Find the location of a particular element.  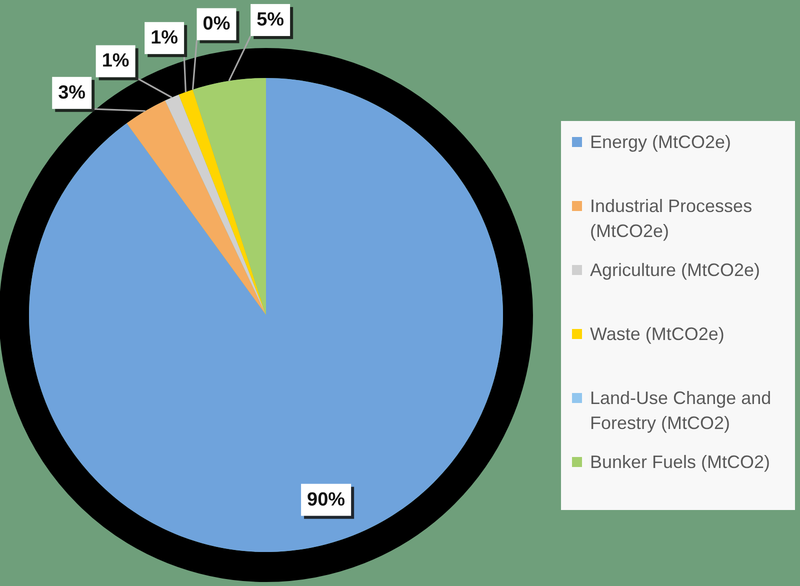

legend-label: Industrial Processes (MtCO2e) is located at coordinates (671, 218).